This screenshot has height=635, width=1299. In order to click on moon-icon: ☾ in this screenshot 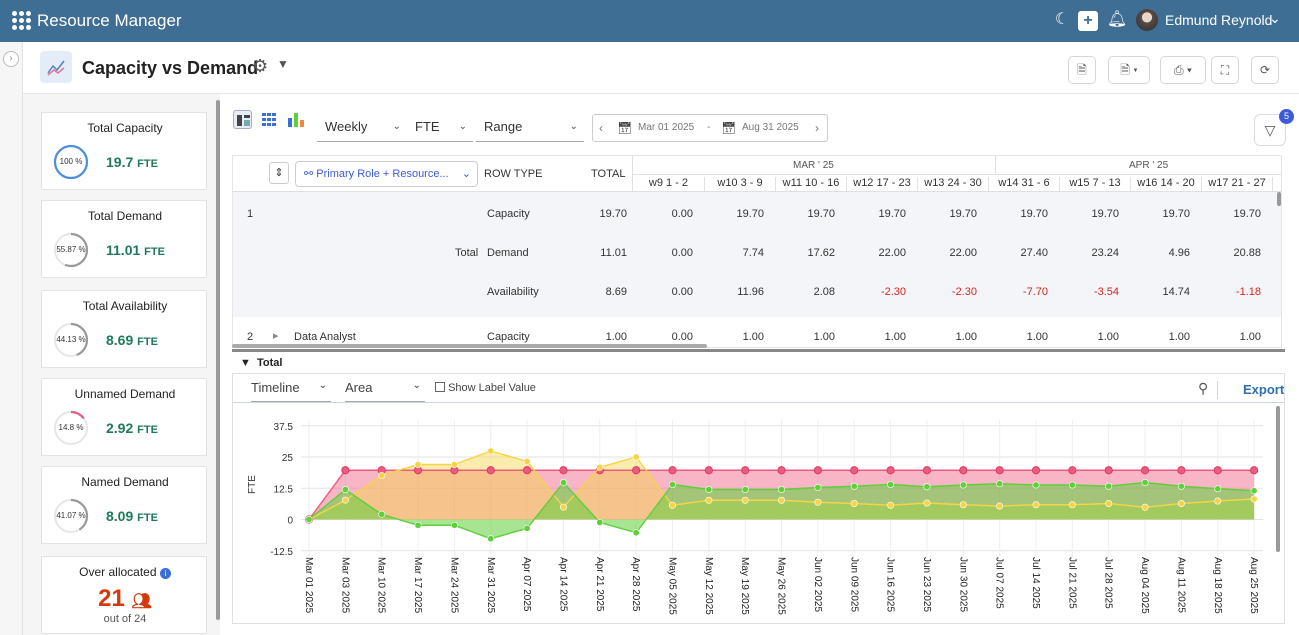, I will do `click(1062, 19)`.